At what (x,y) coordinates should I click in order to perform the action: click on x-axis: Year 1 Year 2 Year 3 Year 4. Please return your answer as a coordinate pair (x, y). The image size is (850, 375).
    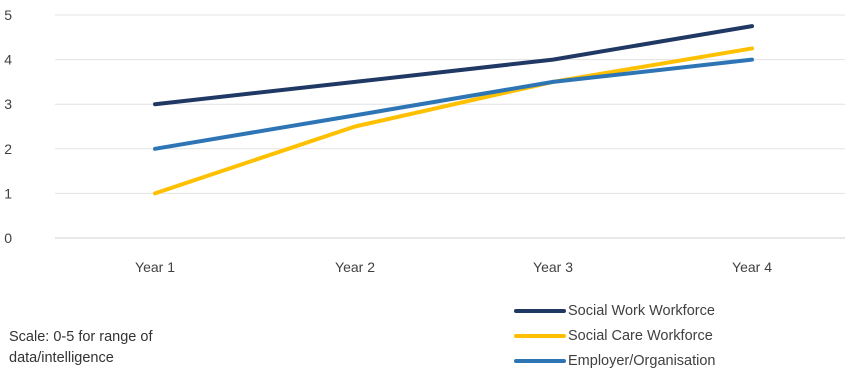
    Looking at the image, I should click on (453, 267).